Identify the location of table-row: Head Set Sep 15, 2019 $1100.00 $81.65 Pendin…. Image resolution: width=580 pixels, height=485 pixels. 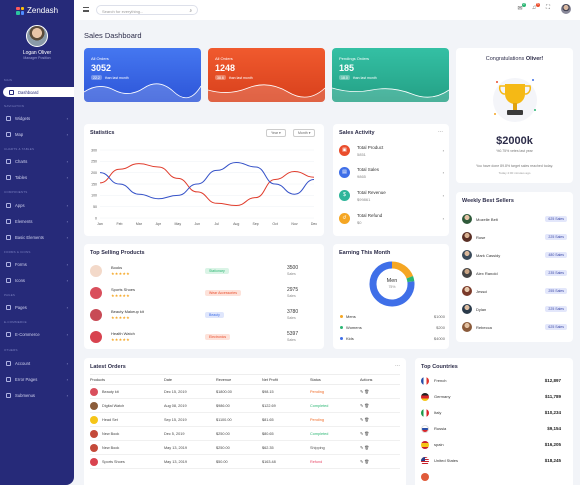
(245, 419).